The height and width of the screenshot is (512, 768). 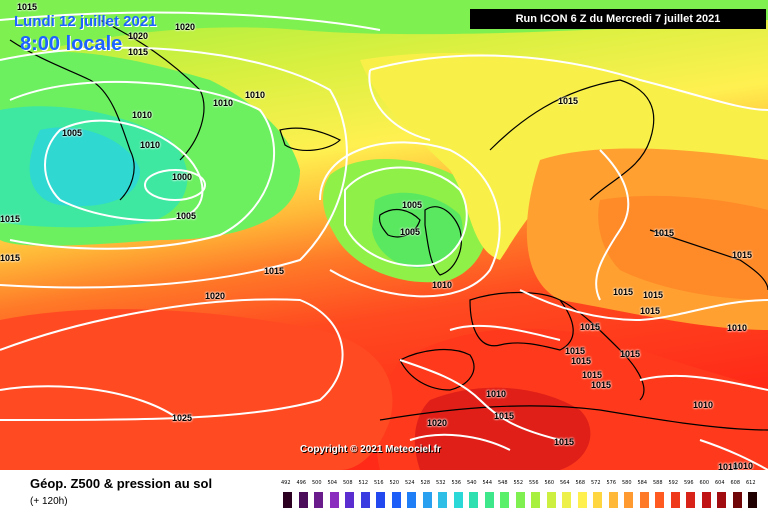 I want to click on legend-value: 584, so click(x=642, y=483).